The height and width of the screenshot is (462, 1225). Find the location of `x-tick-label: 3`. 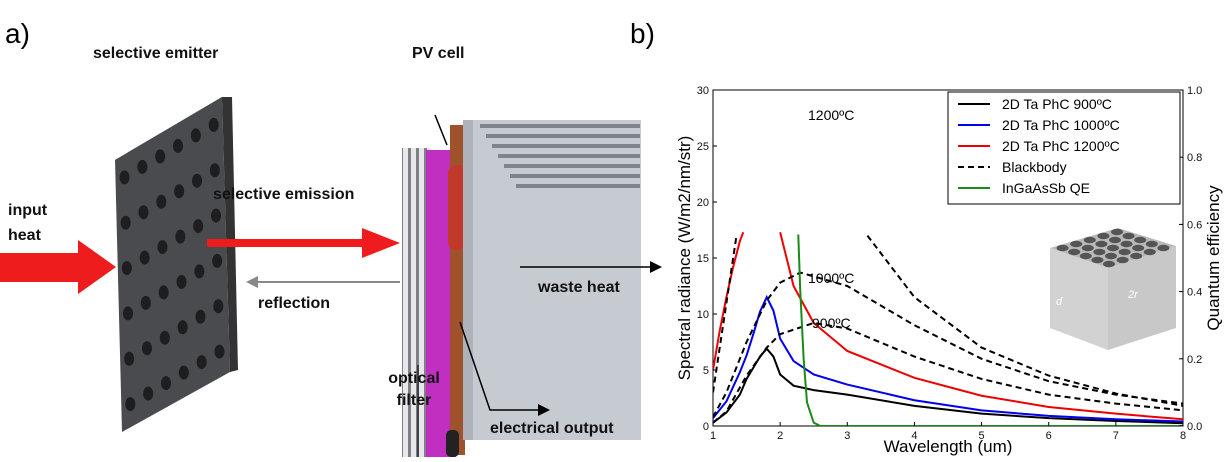

x-tick-label: 3 is located at coordinates (847, 436).